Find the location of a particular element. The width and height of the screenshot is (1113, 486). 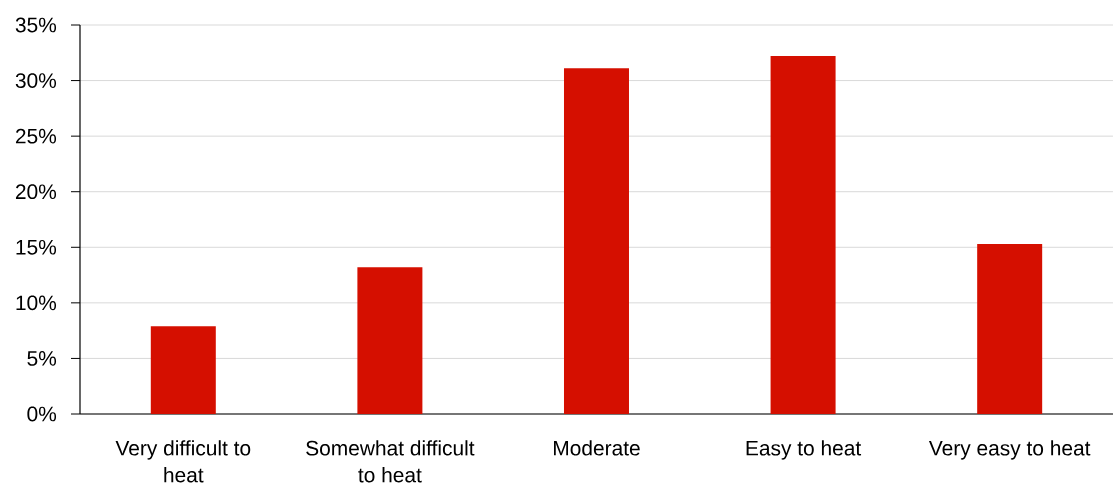

x-tick-label: Somewhat difficult to heat is located at coordinates (390, 461).